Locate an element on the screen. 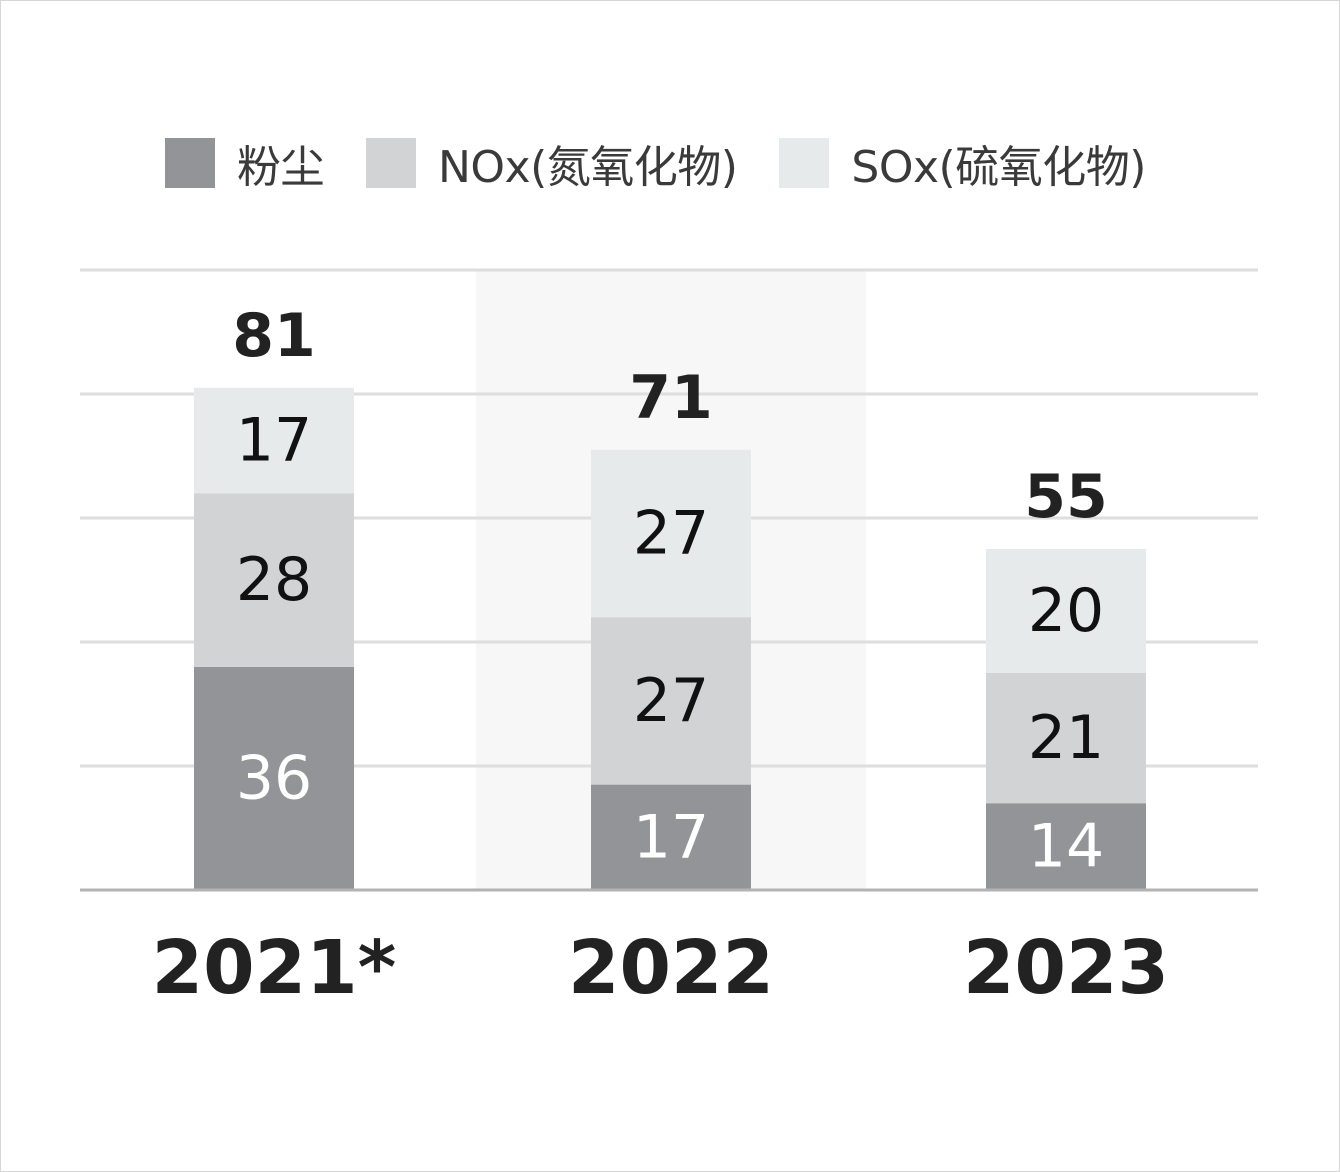 The image size is (1340, 1172). category-label-2021*: 2021* is located at coordinates (274, 968).